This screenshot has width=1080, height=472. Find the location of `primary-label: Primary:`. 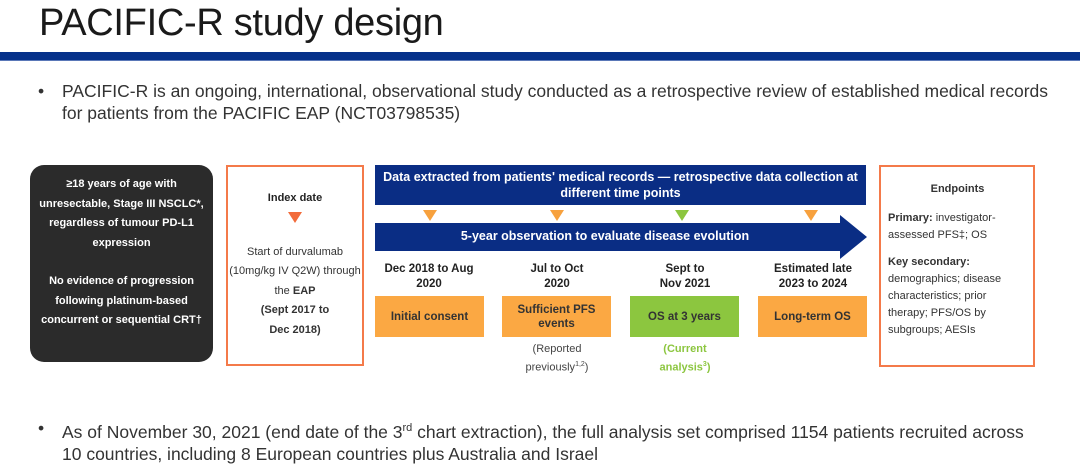

primary-label: Primary: is located at coordinates (910, 218).